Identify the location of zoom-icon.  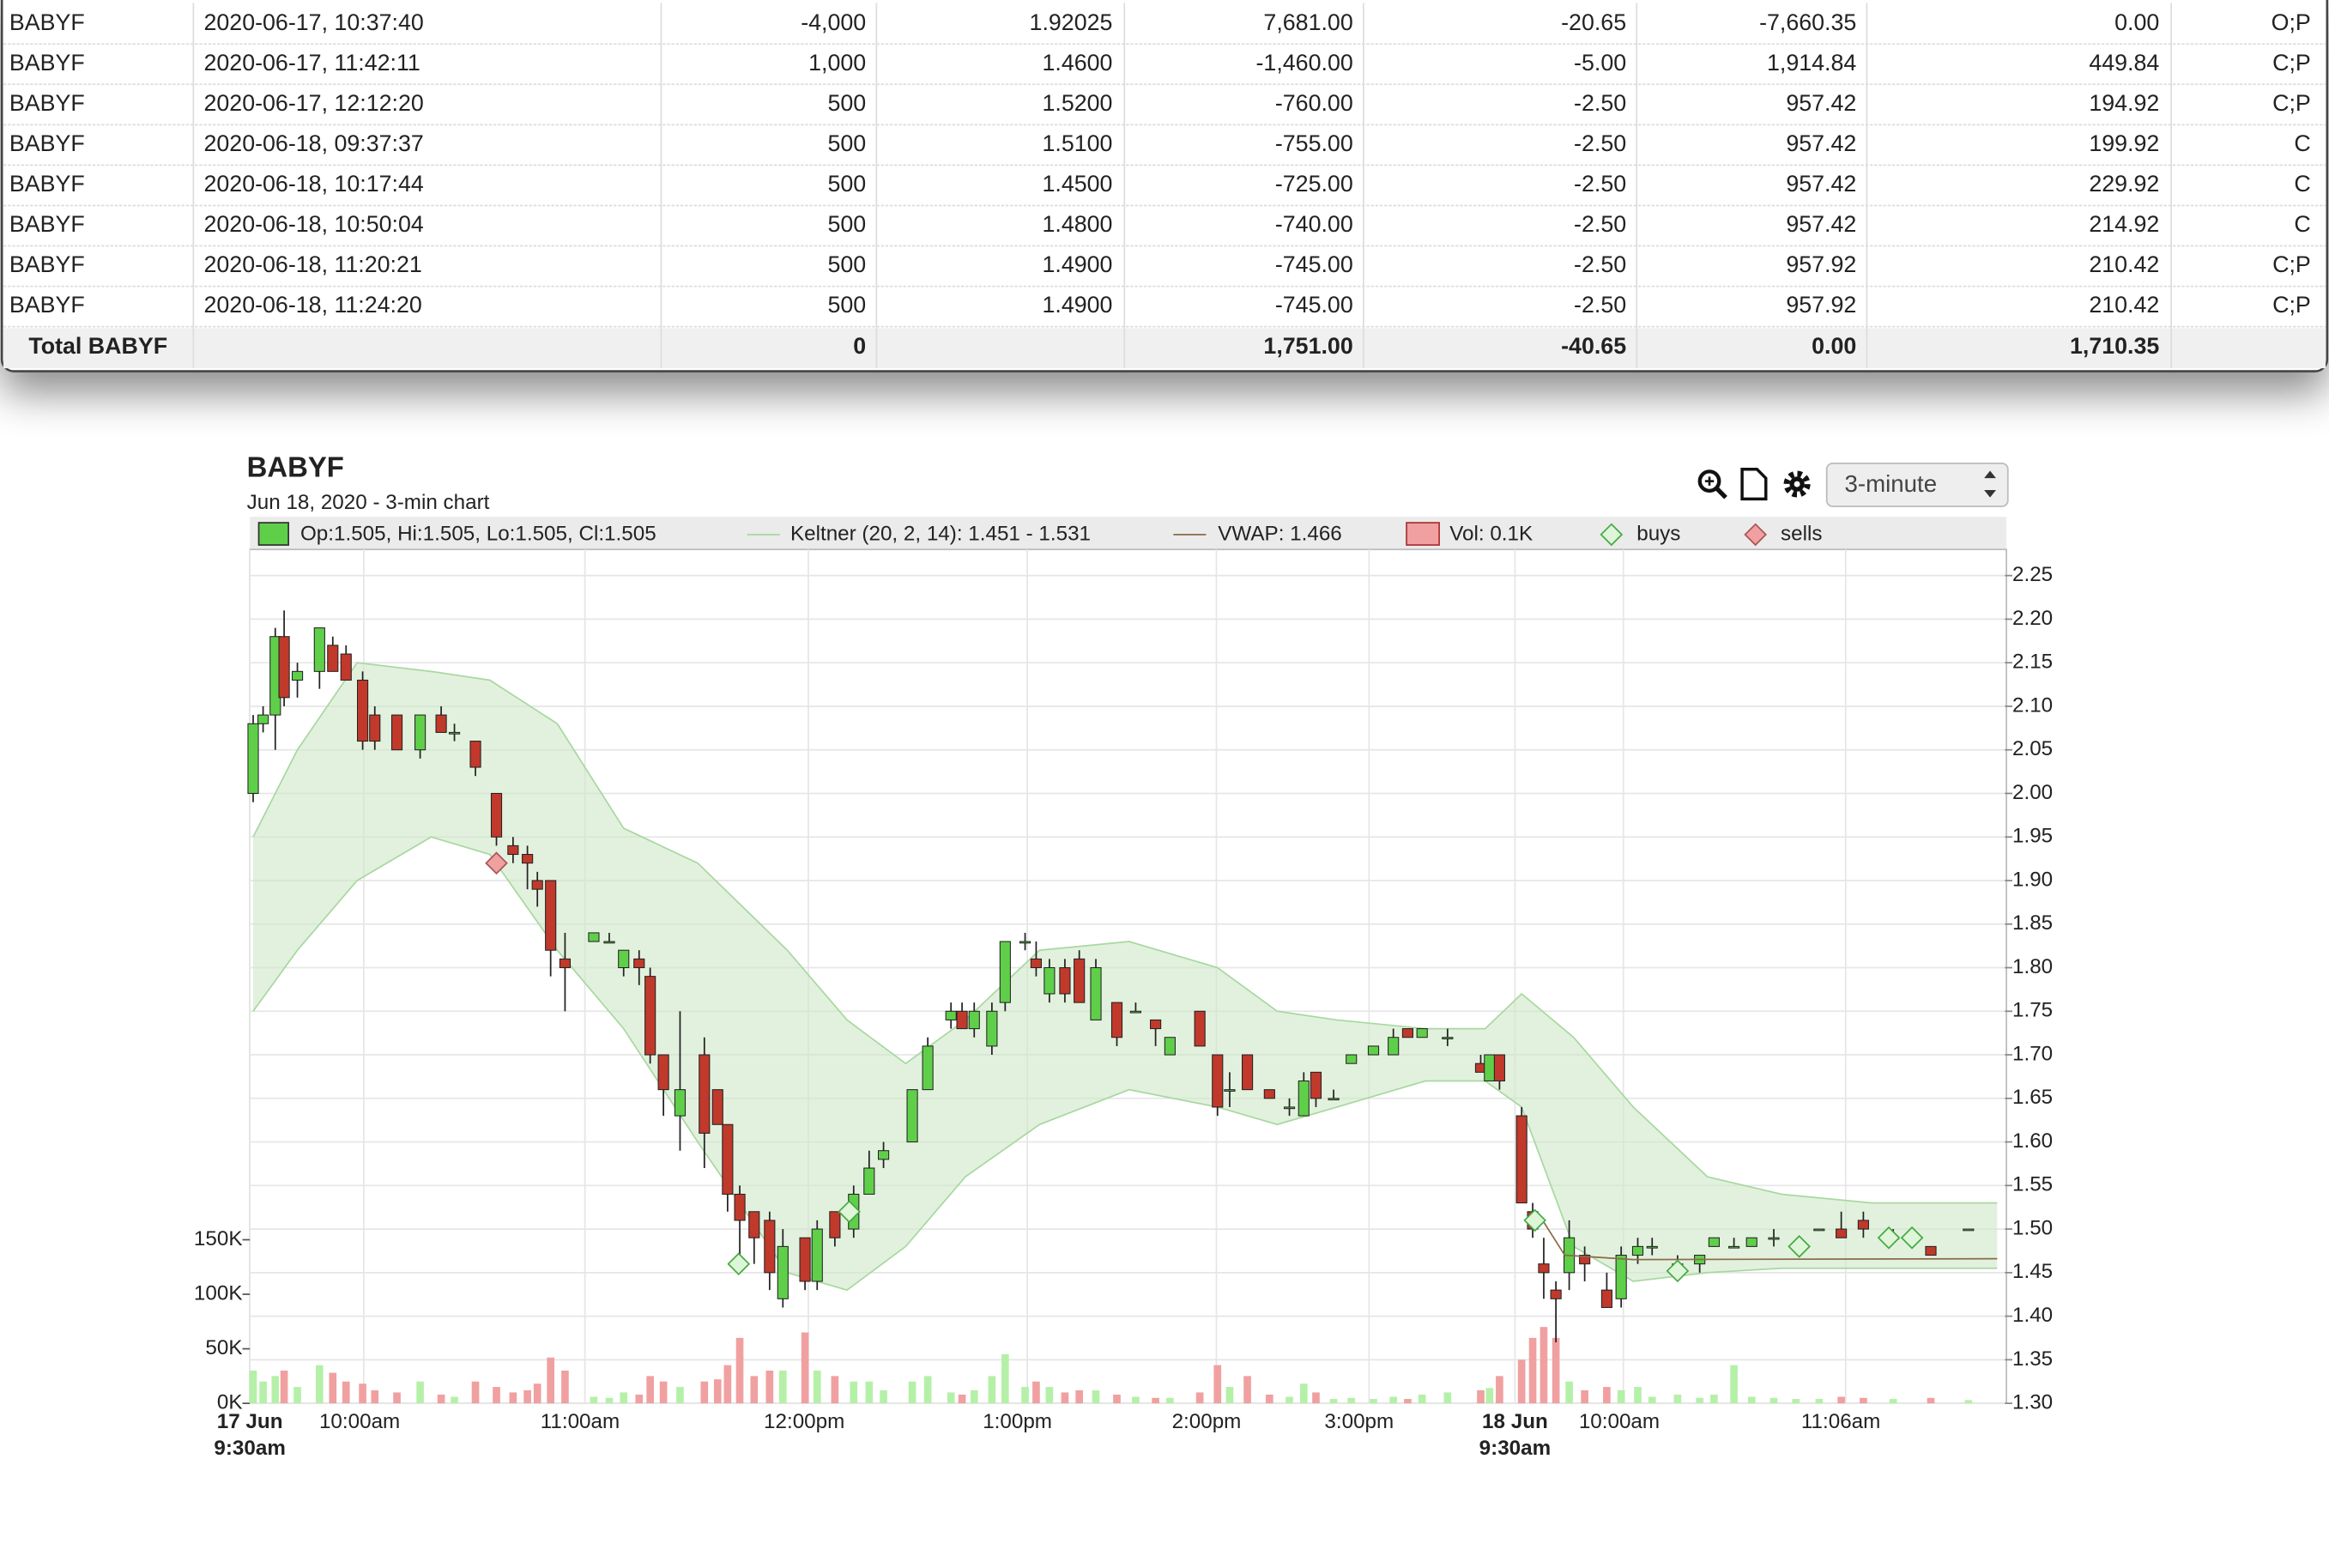
(1712, 484).